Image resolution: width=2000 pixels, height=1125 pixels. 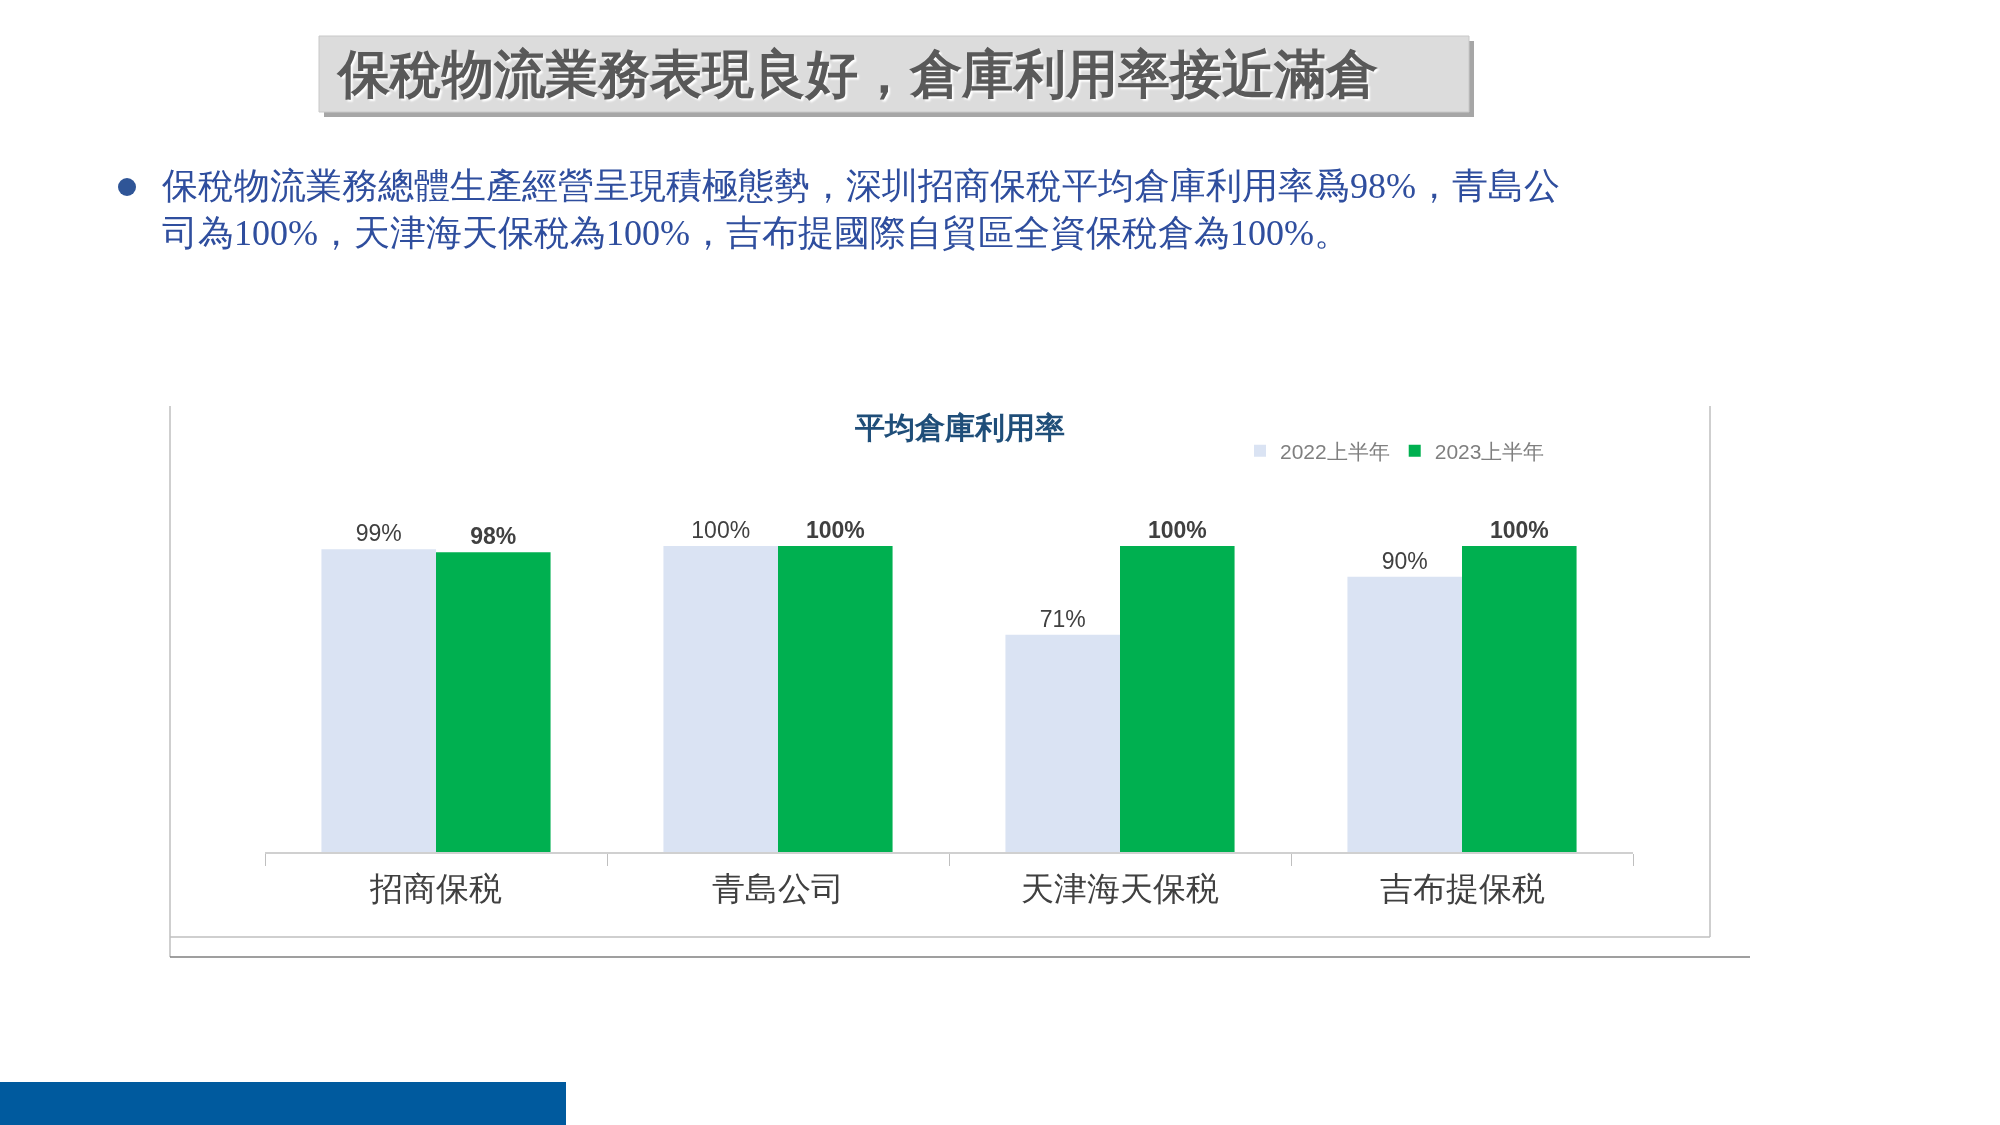 What do you see at coordinates (861, 209) in the screenshot?
I see `text: 保稅物流業務總體生產經營呈現積極態勢，深圳招商保稅平均倉庫利用率爲98%，青島公司為100%，天津海天保稅為100%，吉布提國際自貿區全資保稅倉為100%。` at bounding box center [861, 209].